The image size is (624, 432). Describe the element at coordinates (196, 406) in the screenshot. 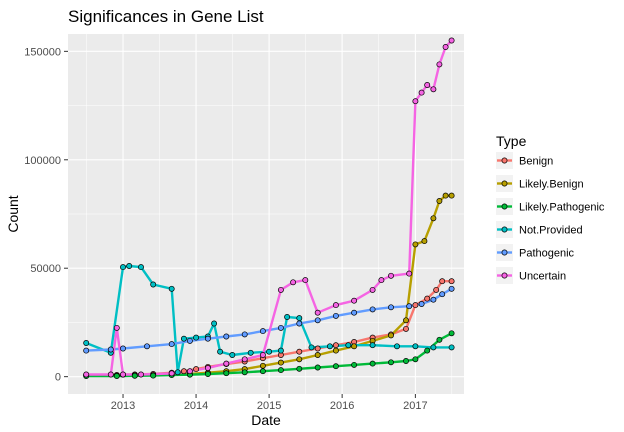

I see `x-tick-label: 2014` at that location.